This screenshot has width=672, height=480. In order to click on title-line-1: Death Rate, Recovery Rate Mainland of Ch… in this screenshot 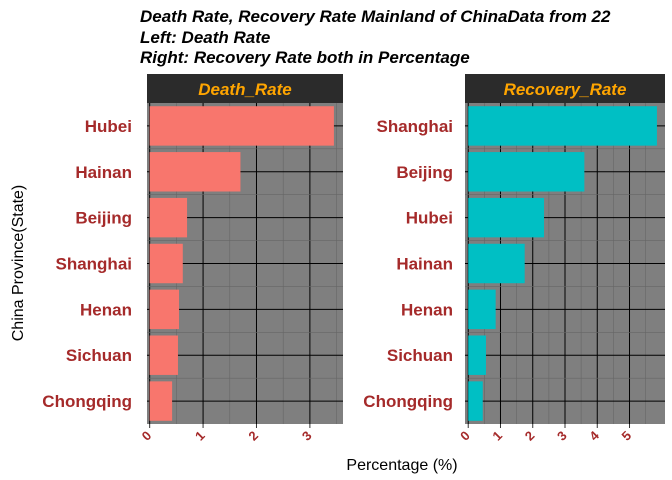, I will do `click(375, 16)`.